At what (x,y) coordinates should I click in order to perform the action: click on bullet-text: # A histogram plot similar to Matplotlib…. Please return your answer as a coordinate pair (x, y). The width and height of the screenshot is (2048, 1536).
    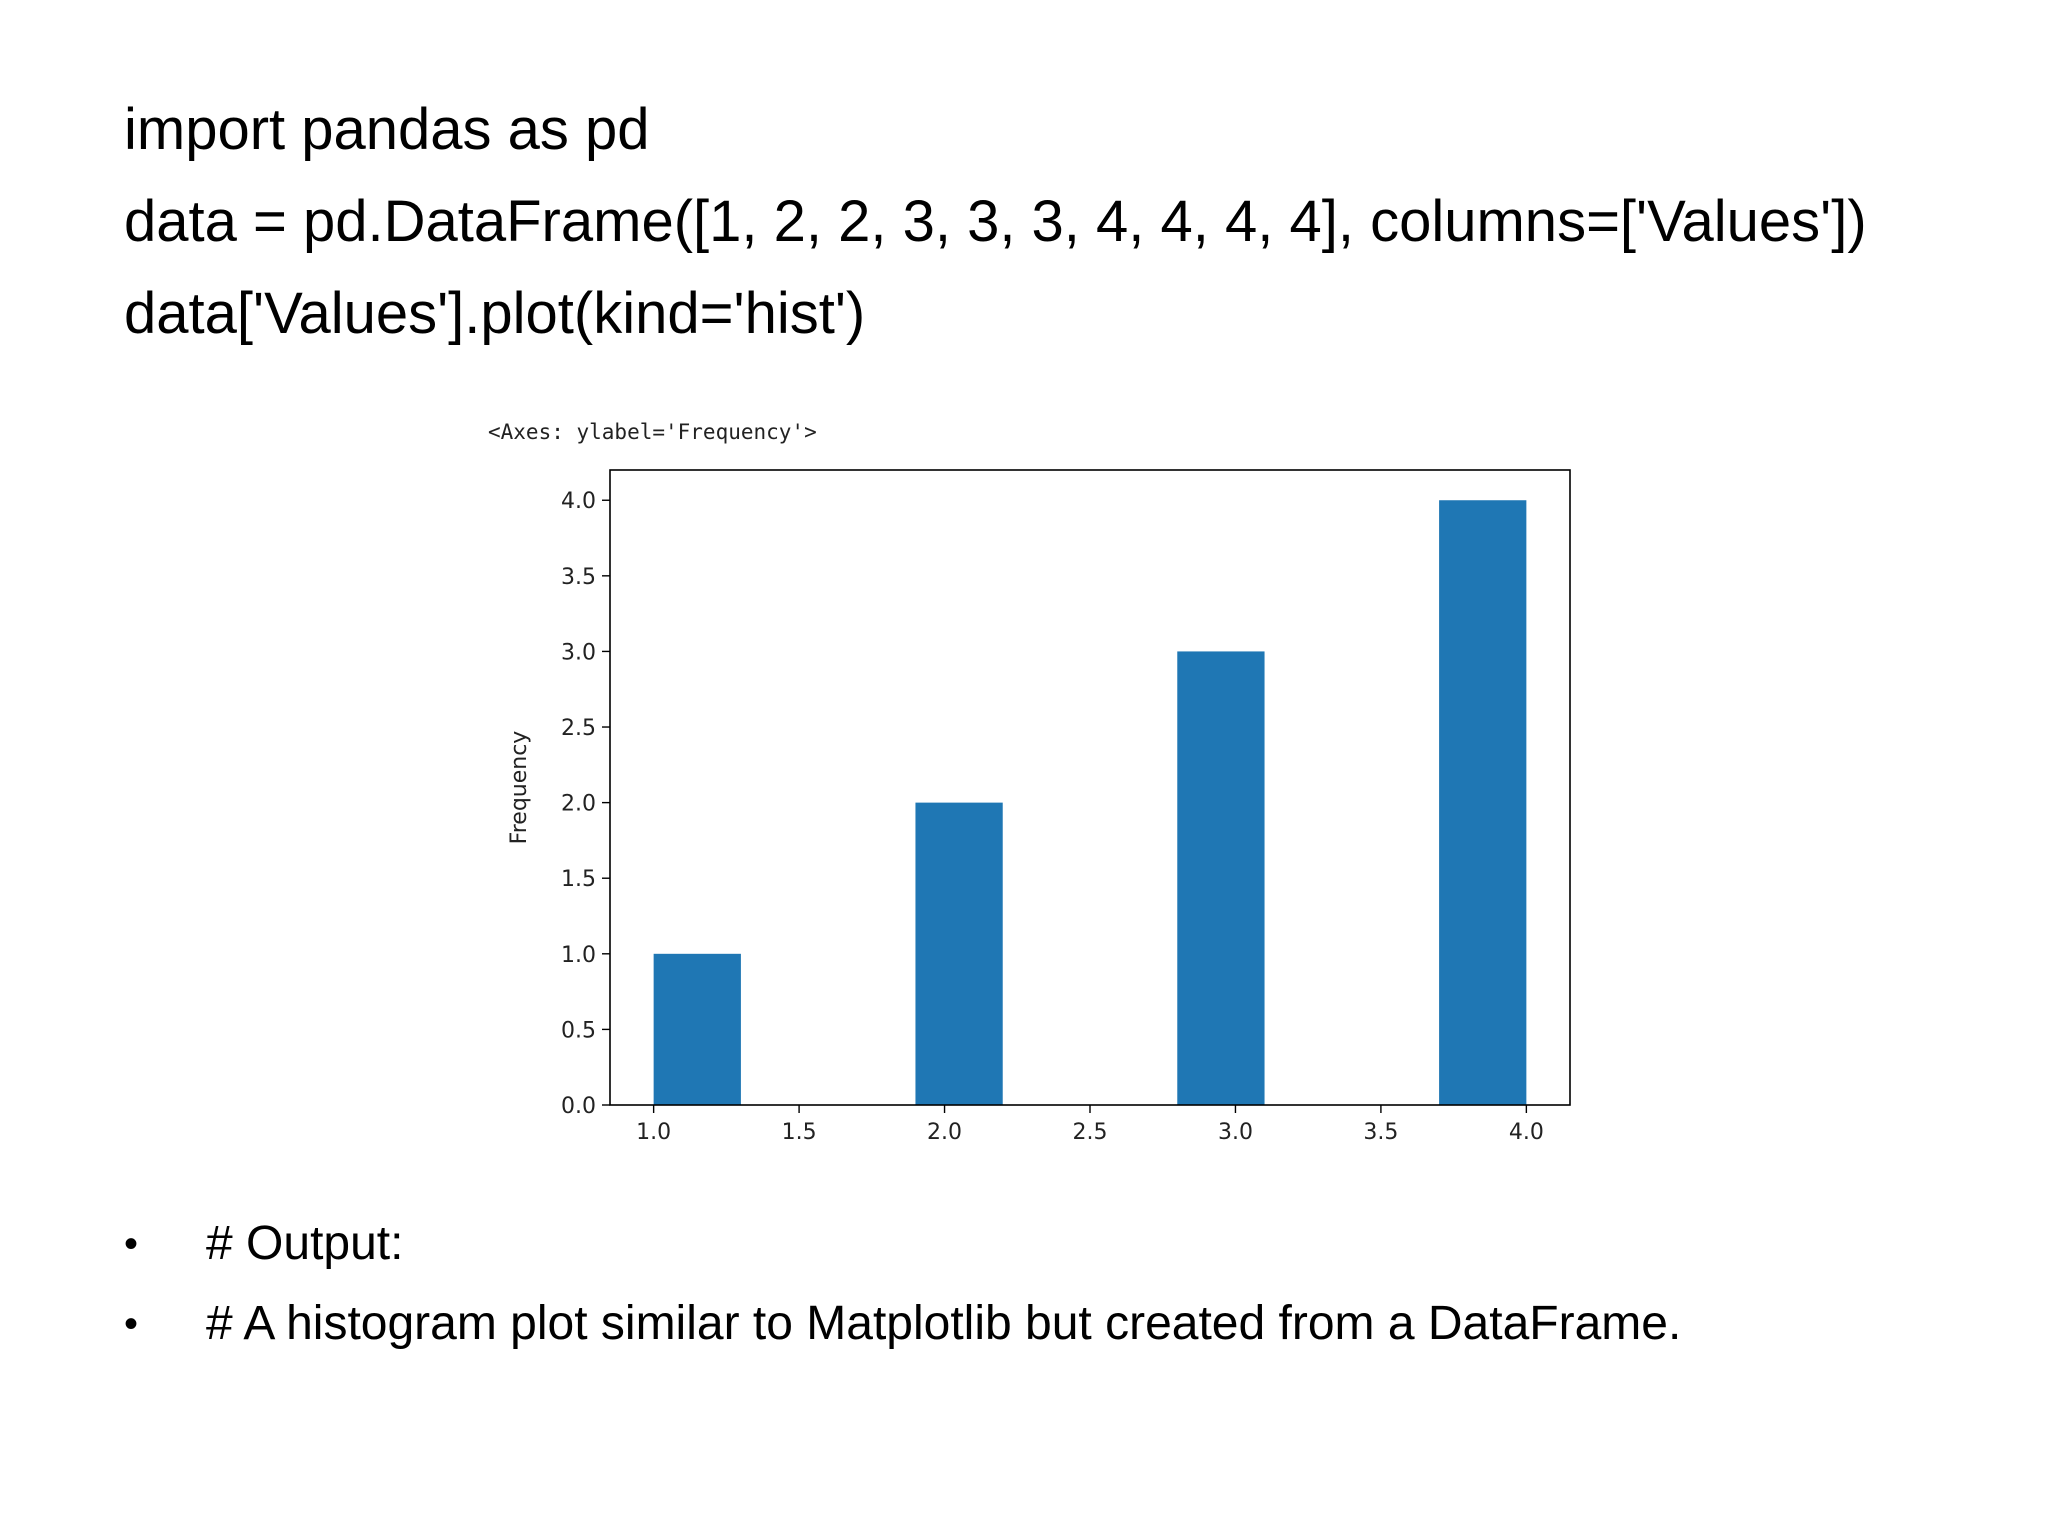
    Looking at the image, I should click on (944, 1323).